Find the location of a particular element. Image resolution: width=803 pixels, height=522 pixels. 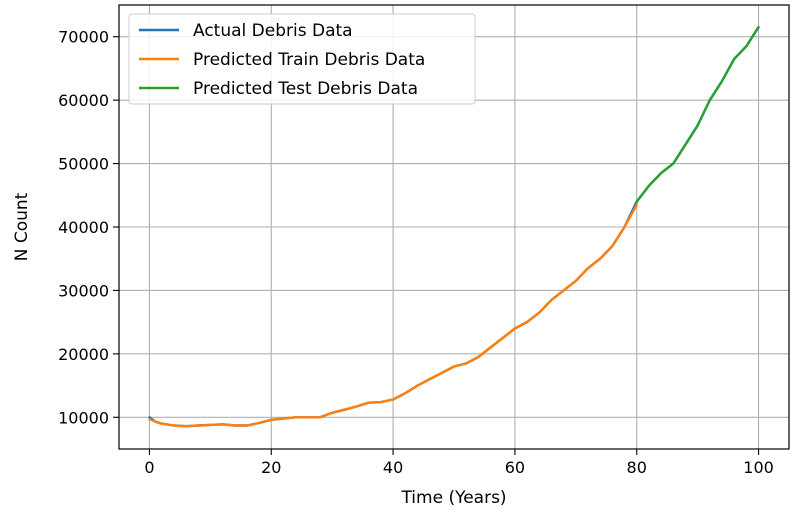

y-axis: 10000 20000 30000 40000 50000 60000 70000 is located at coordinates (88, 227).